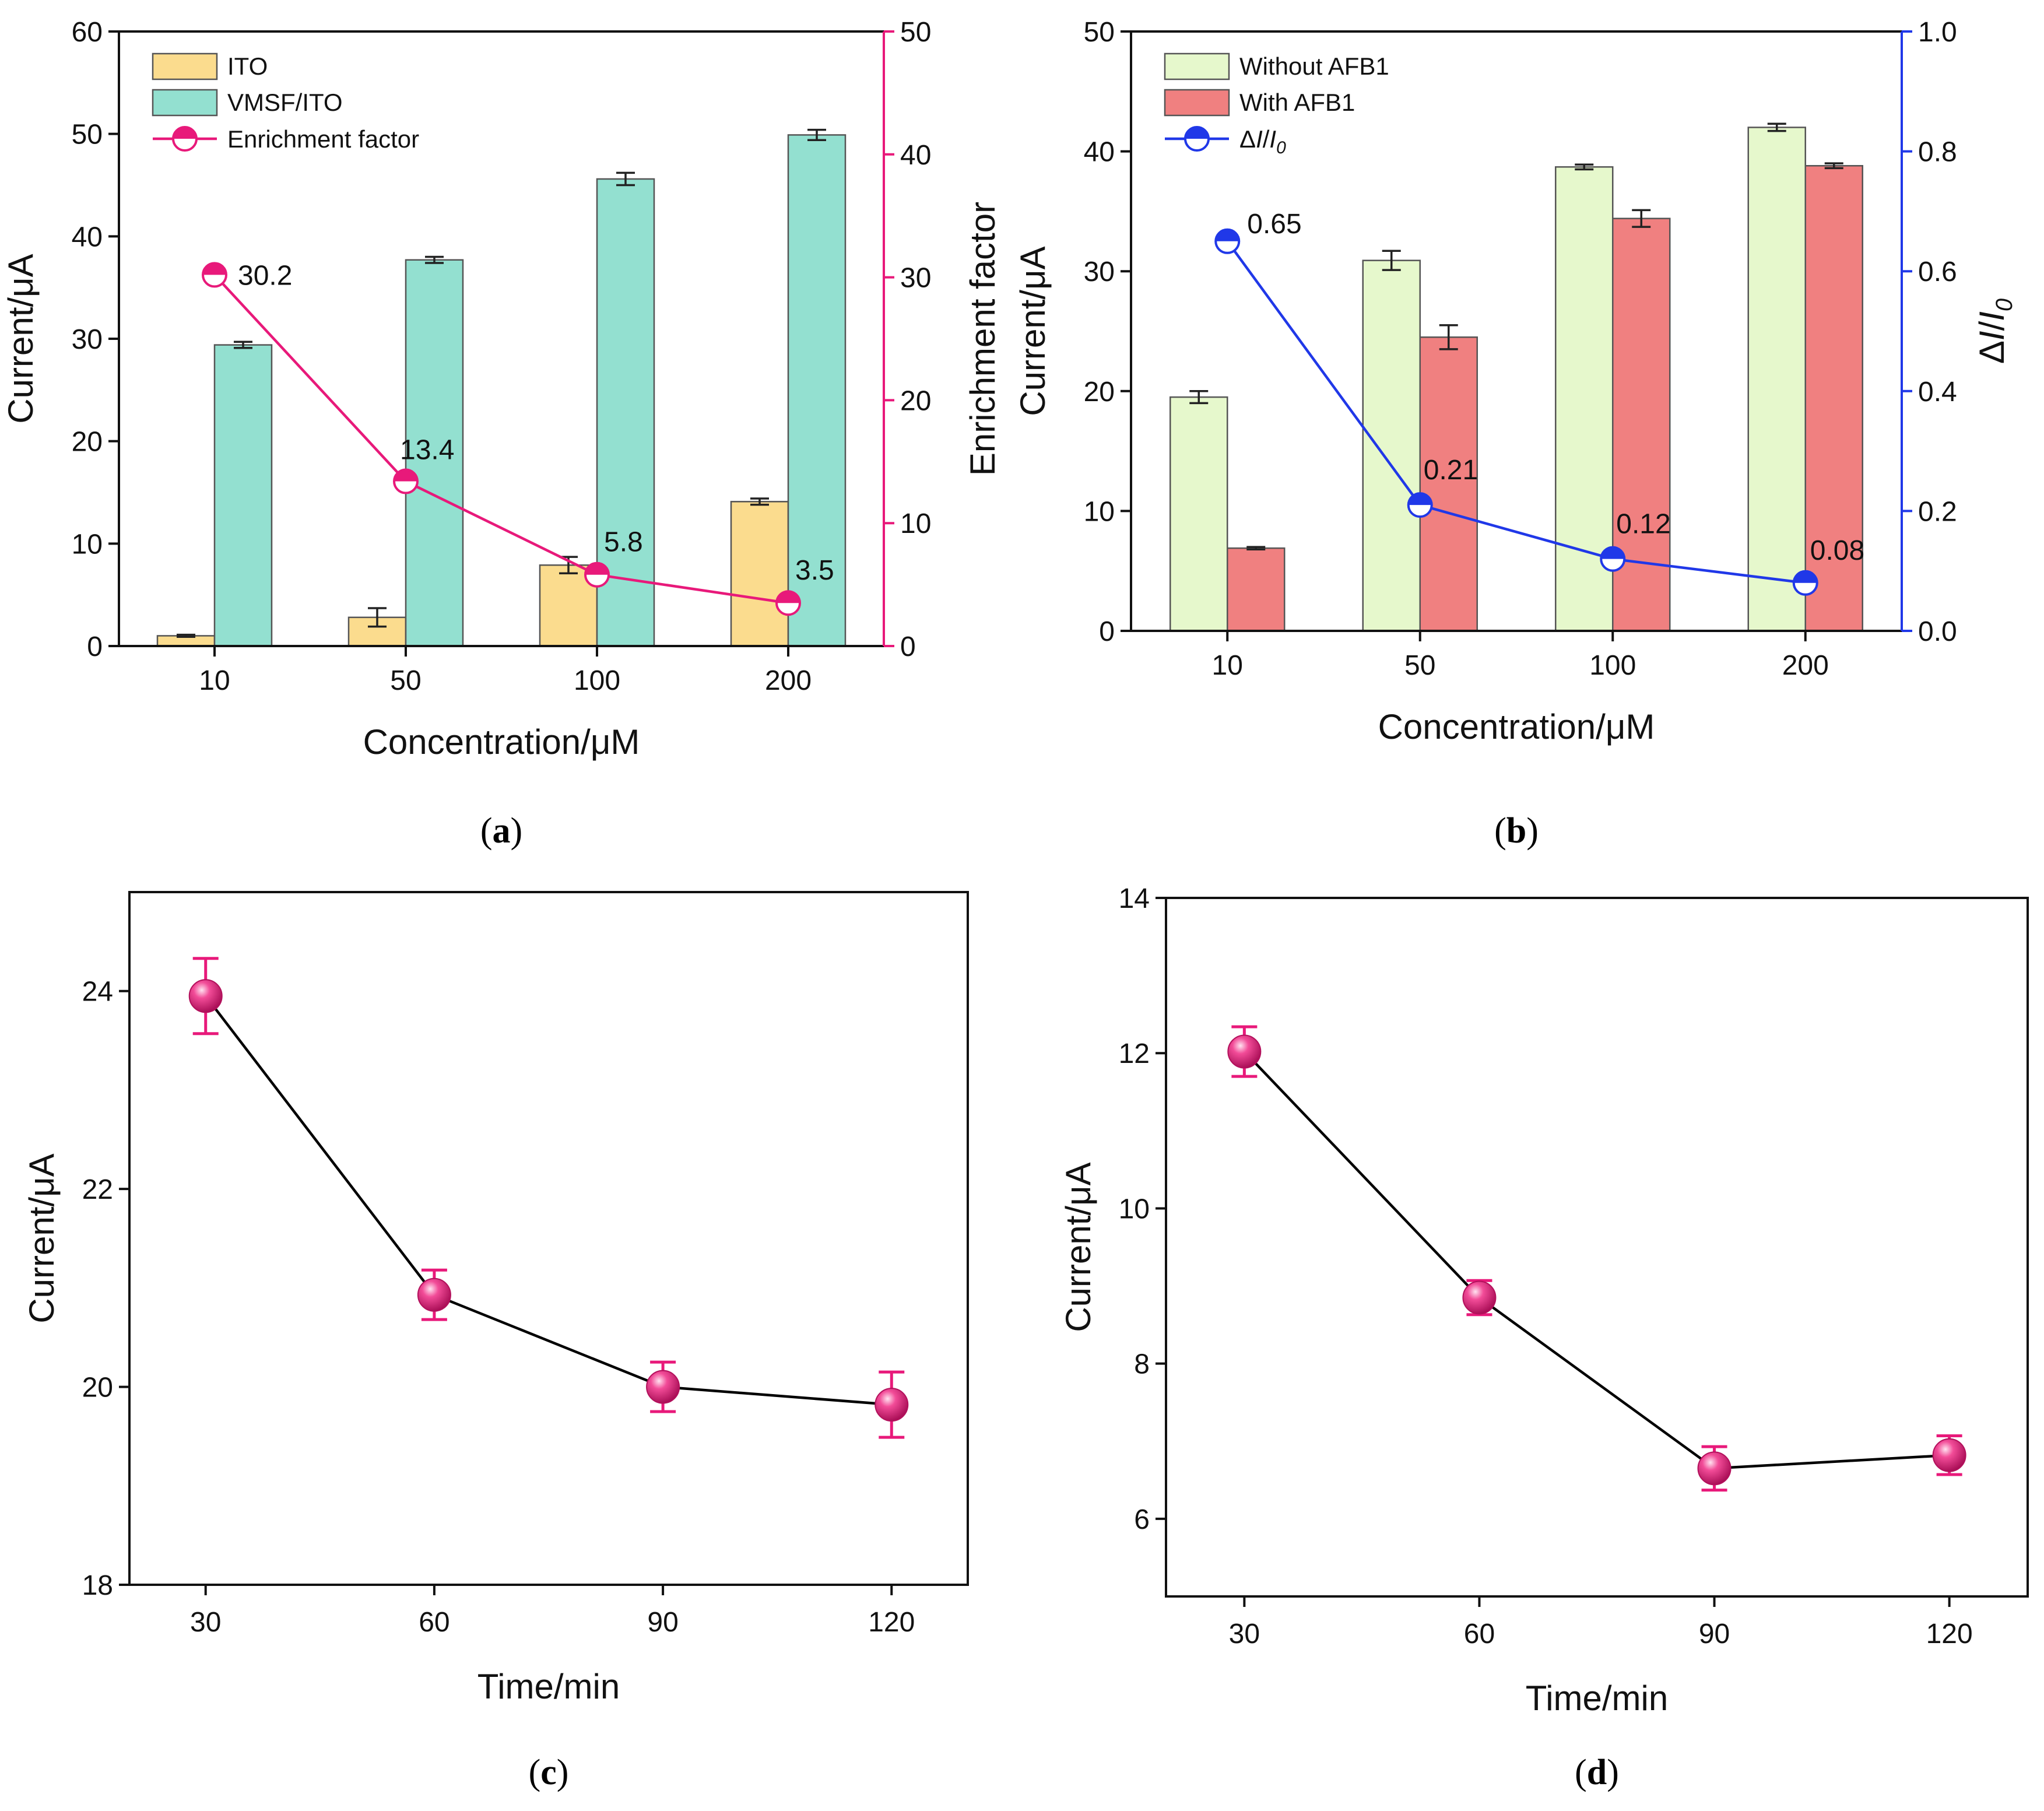 This screenshot has width=2044, height=1811. I want to click on x-tick-label: 100, so click(597, 680).